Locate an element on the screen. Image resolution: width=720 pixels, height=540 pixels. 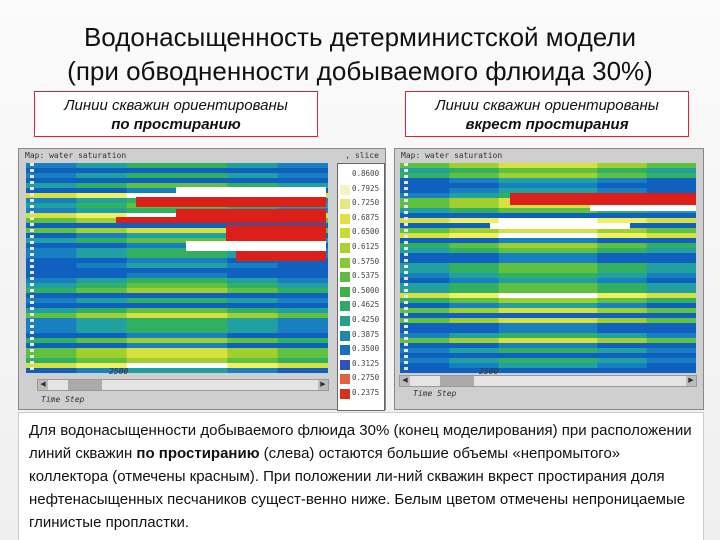
left-scroll-left-button: ◀ is located at coordinates (43, 385).